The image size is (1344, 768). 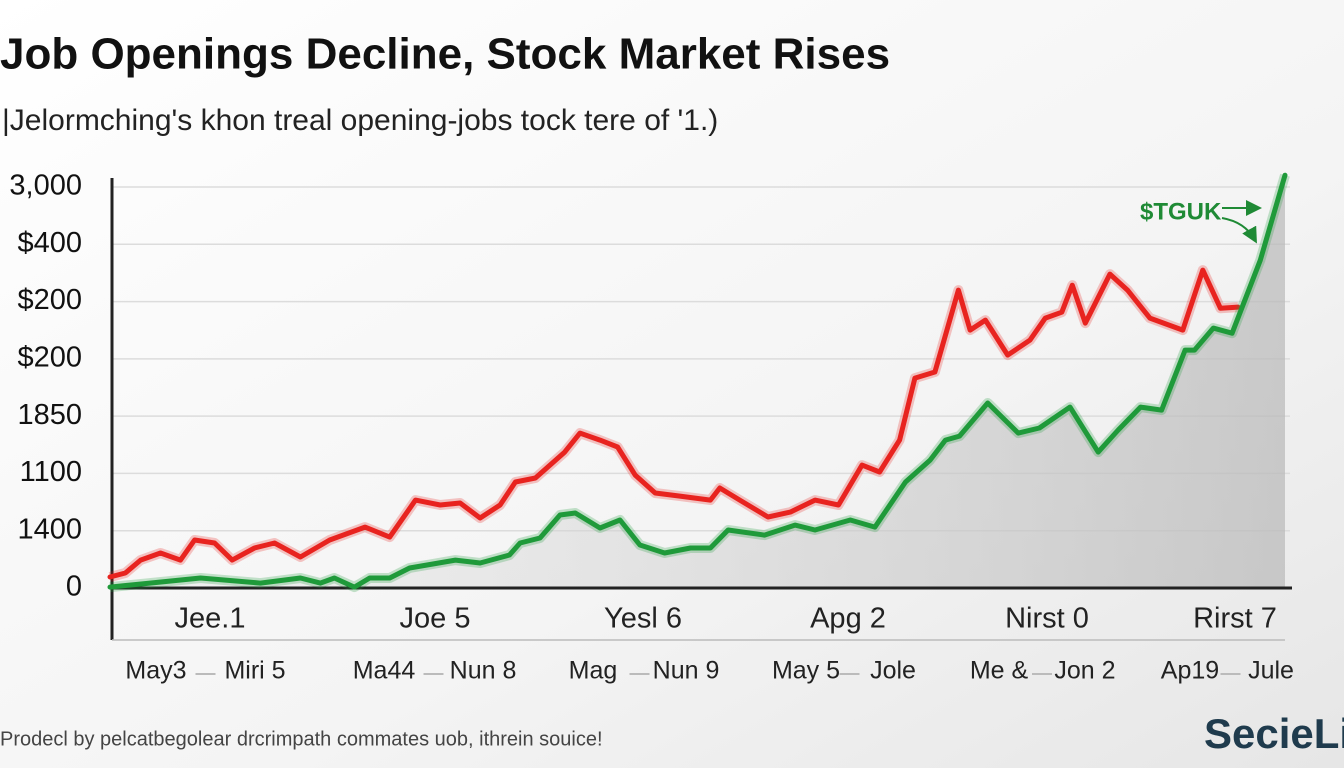 What do you see at coordinates (254, 671) in the screenshot?
I see `x-tick-label: Miri 5` at bounding box center [254, 671].